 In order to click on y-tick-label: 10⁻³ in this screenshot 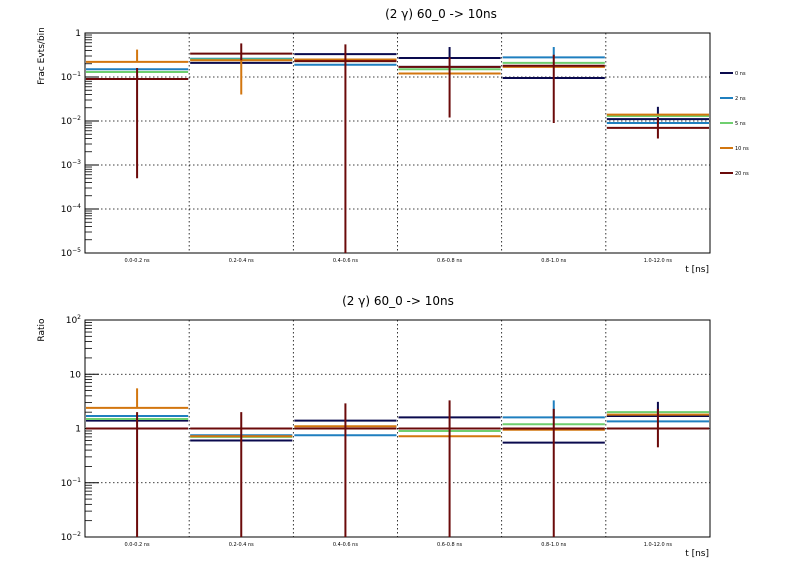, I will do `click(71, 165)`.